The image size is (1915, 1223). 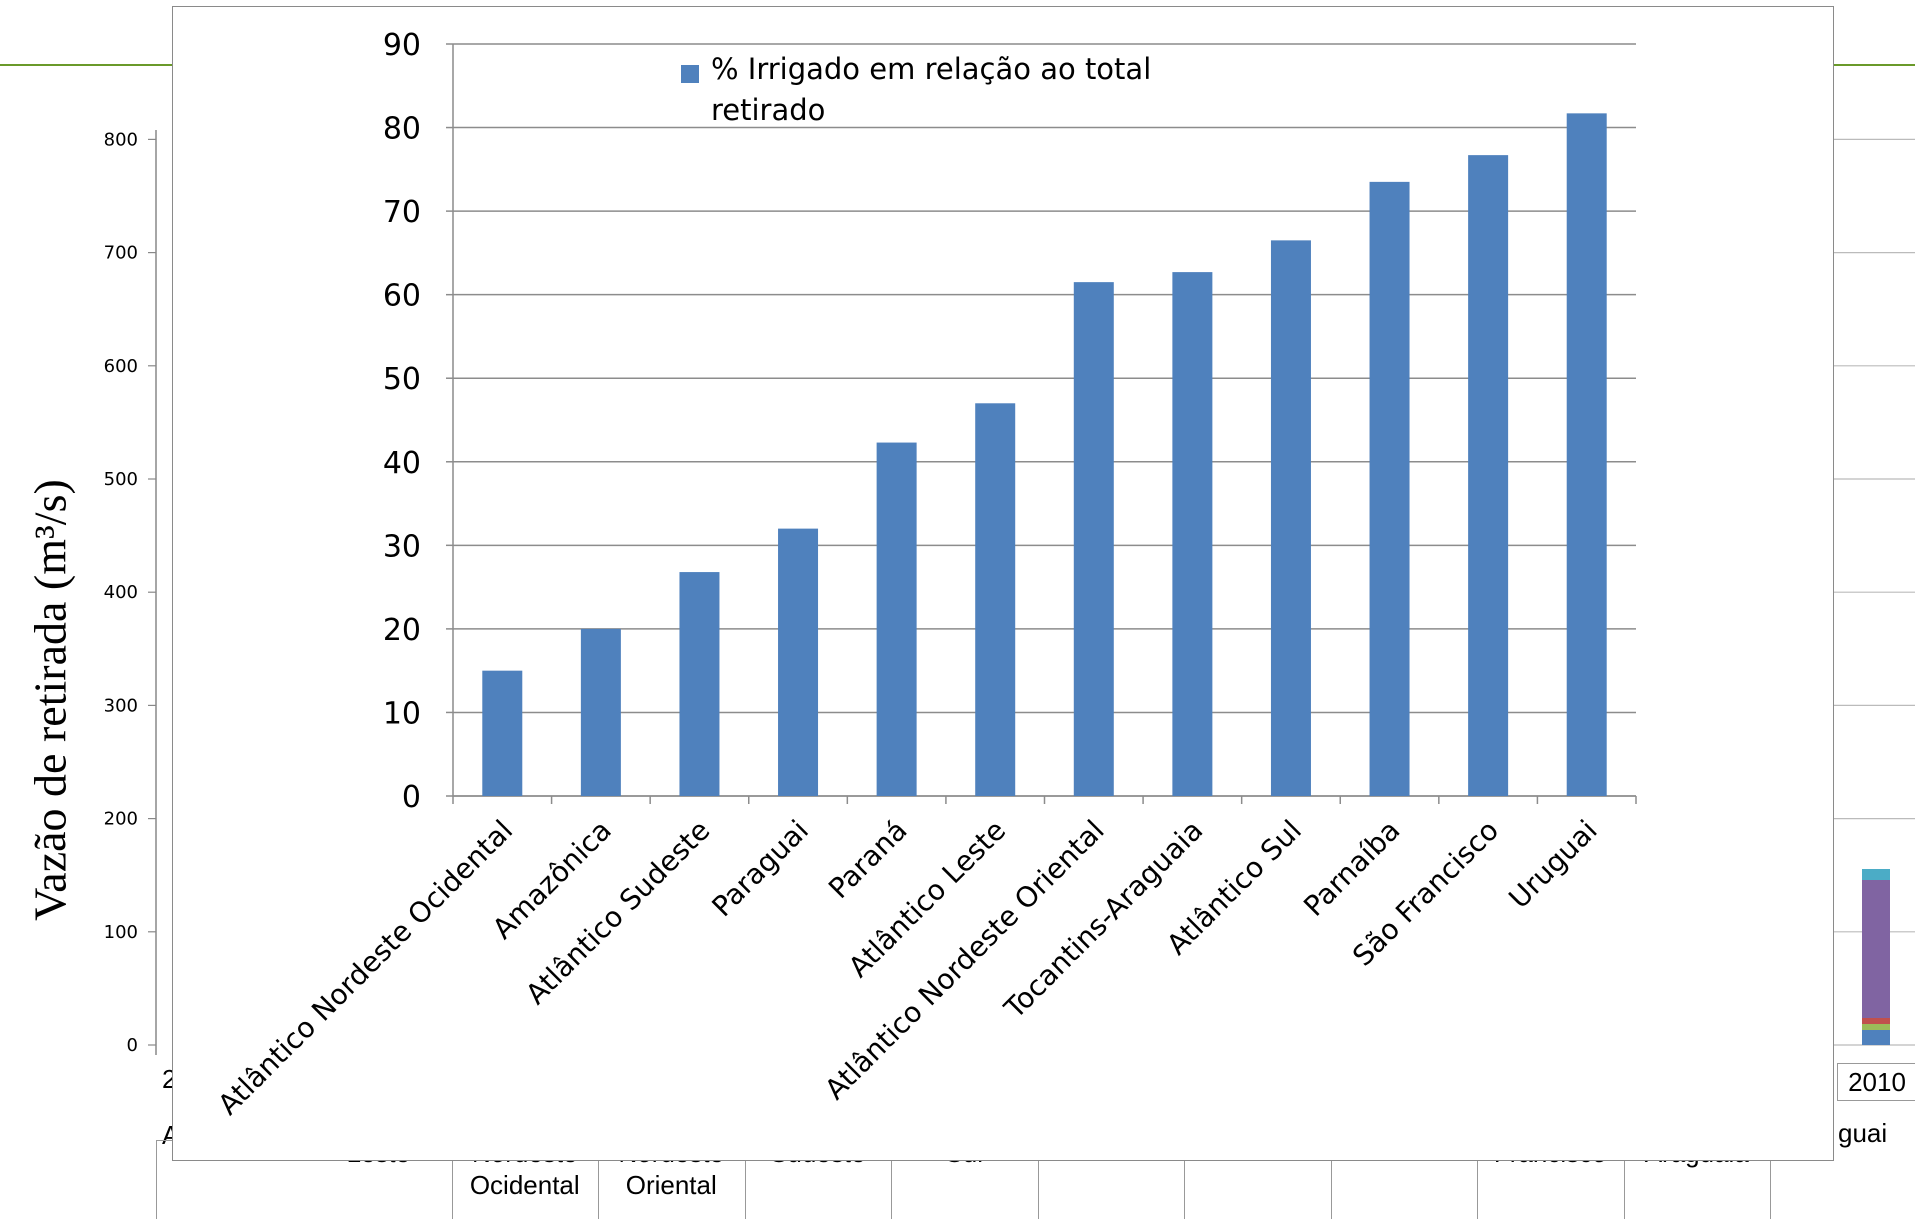 What do you see at coordinates (402, 296) in the screenshot?
I see `y-tick-label: 60` at bounding box center [402, 296].